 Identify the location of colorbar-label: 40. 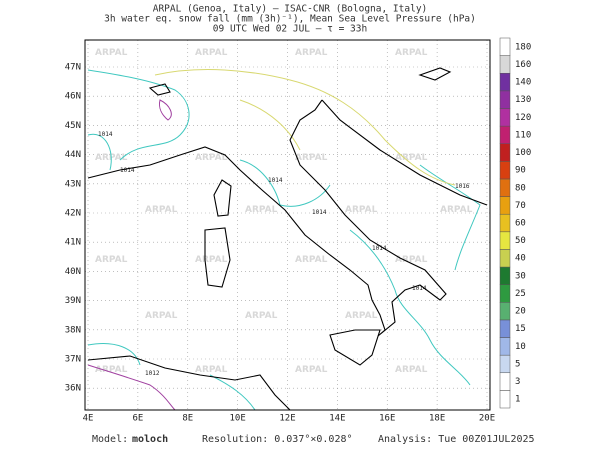
(520, 259).